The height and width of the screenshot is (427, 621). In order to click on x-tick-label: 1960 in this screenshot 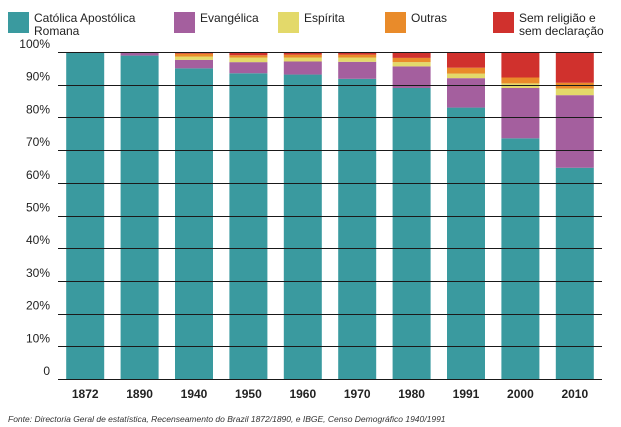, I will do `click(302, 394)`.